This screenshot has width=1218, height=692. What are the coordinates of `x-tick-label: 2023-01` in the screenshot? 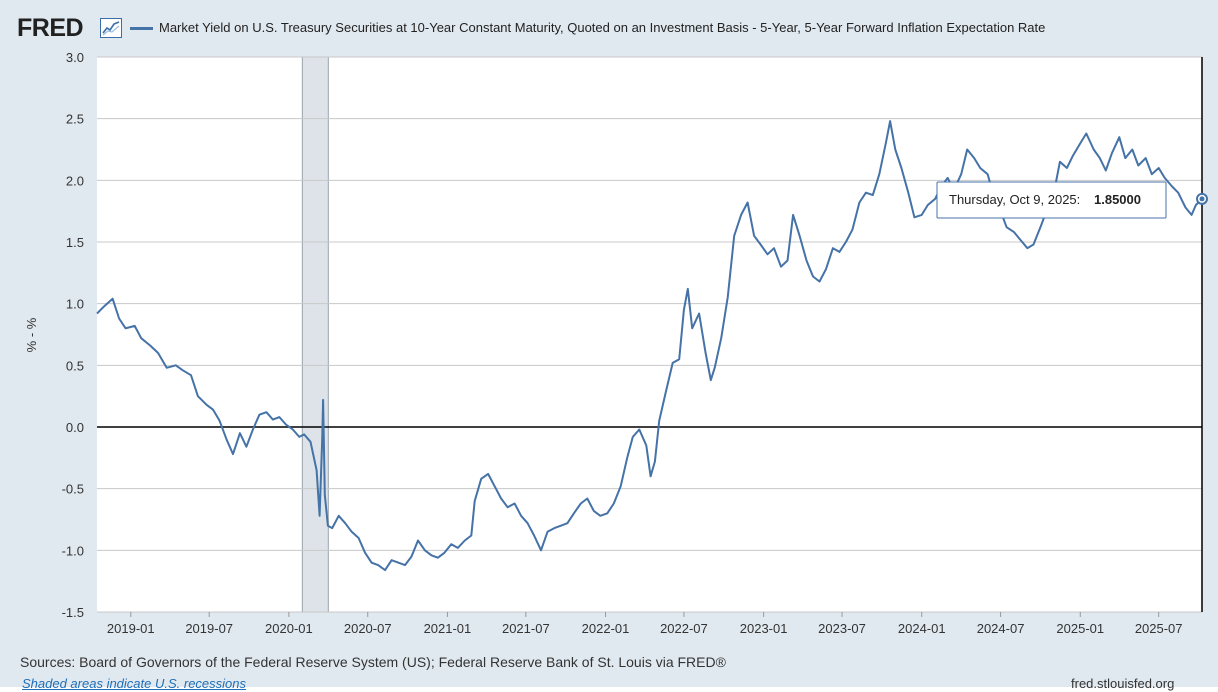 It's located at (764, 628).